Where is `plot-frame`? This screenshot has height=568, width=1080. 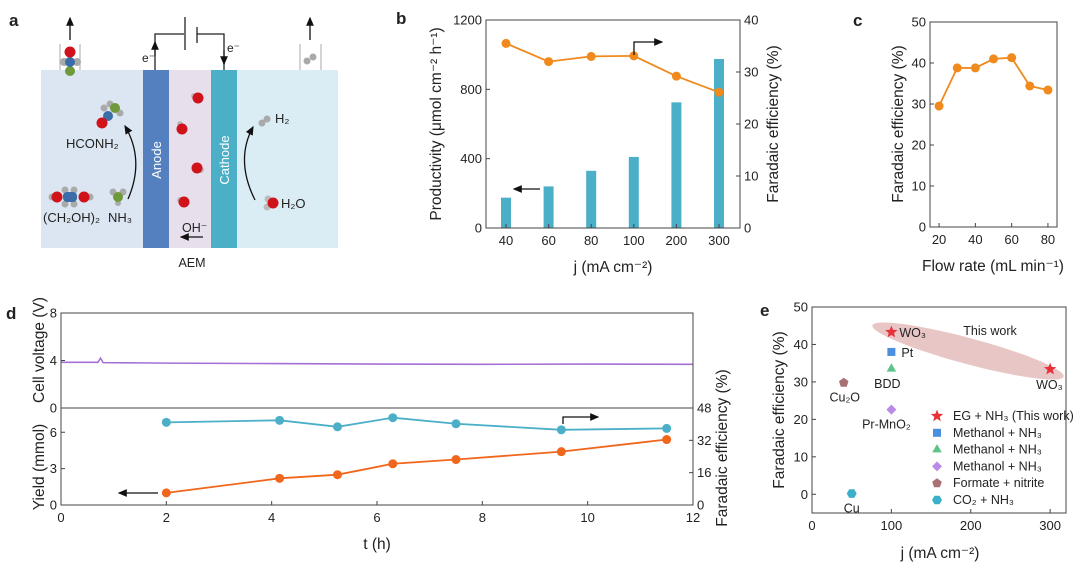 plot-frame is located at coordinates (939, 410).